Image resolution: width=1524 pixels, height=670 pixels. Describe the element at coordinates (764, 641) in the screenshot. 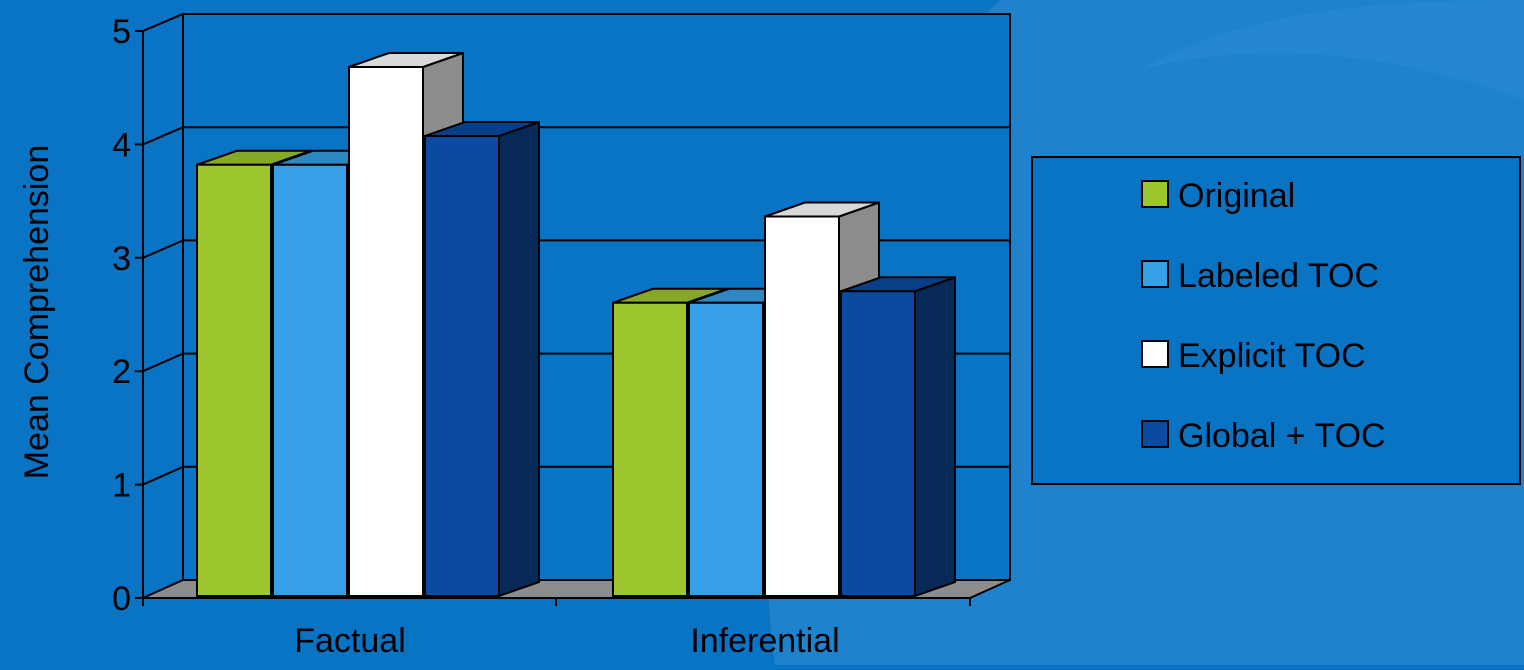

I see `x-category-label: Inferential` at that location.